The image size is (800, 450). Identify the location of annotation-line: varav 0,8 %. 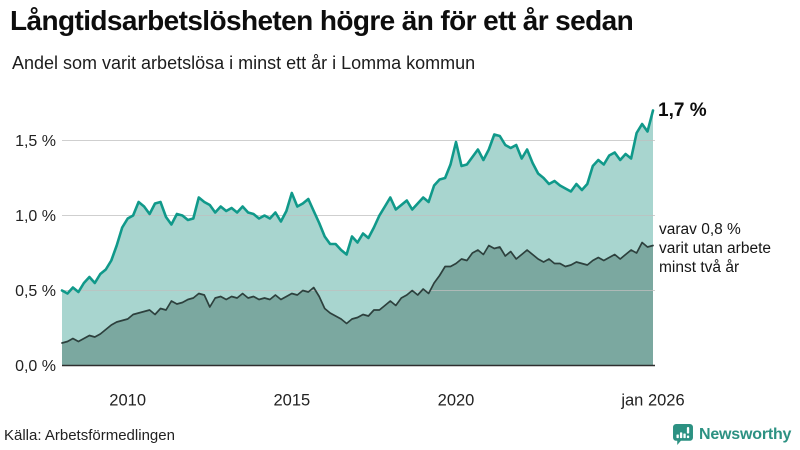
(700, 229).